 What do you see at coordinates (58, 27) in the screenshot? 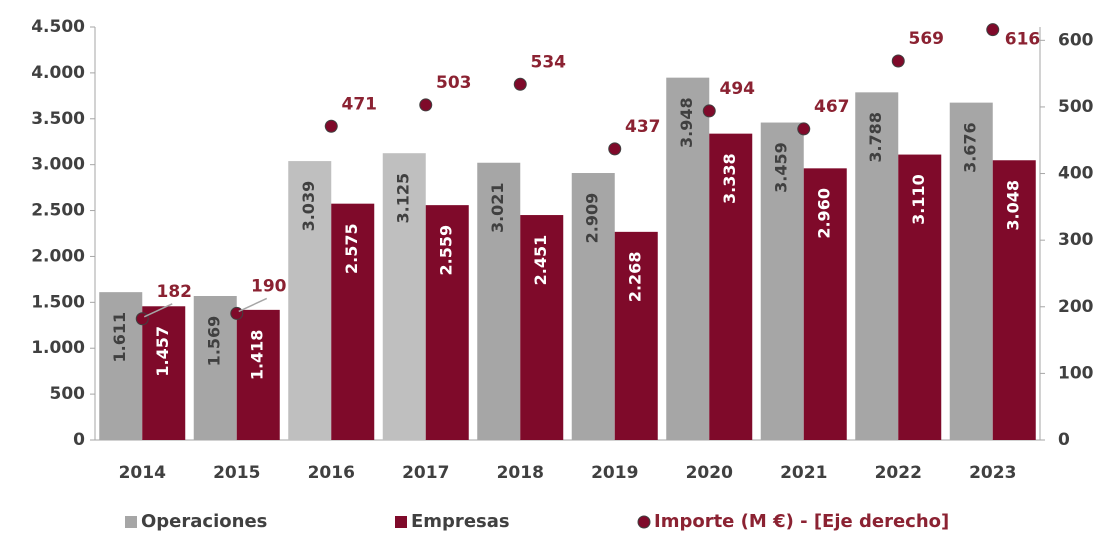
I see `y-tick-label: 4.500` at bounding box center [58, 27].